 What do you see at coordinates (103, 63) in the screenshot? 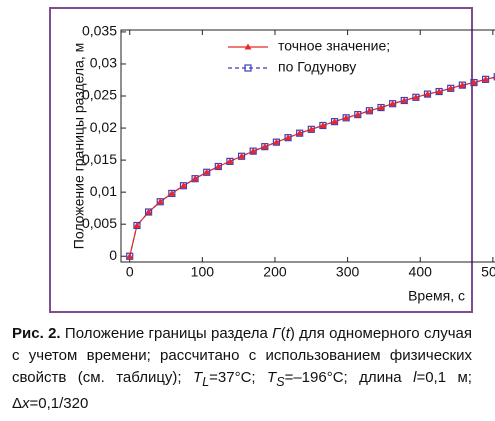
I see `y-tick-label: 0,03` at bounding box center [103, 63].